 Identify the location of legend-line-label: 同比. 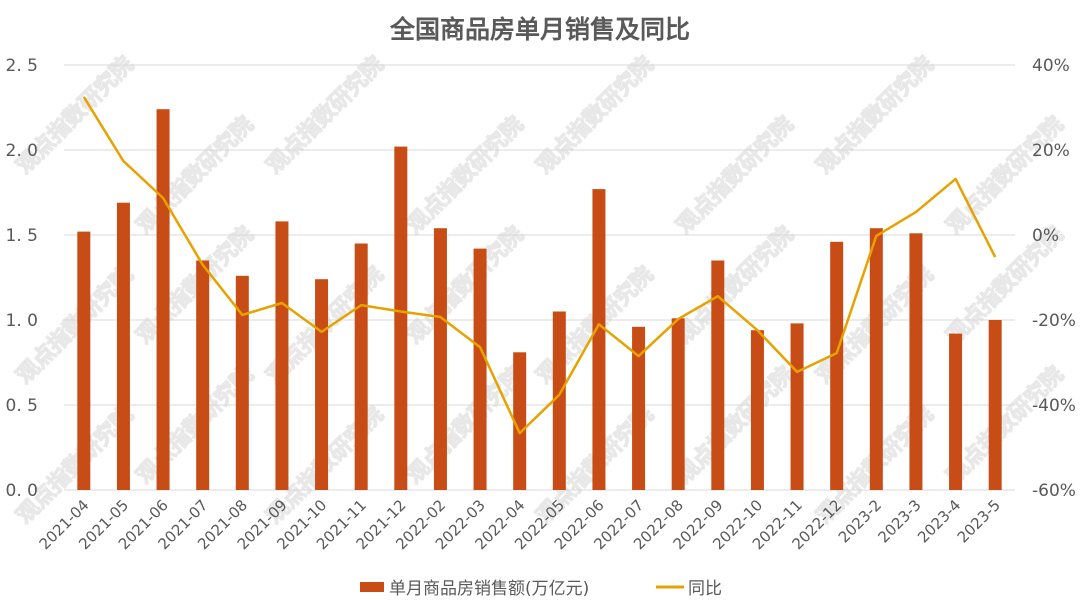
(705, 589).